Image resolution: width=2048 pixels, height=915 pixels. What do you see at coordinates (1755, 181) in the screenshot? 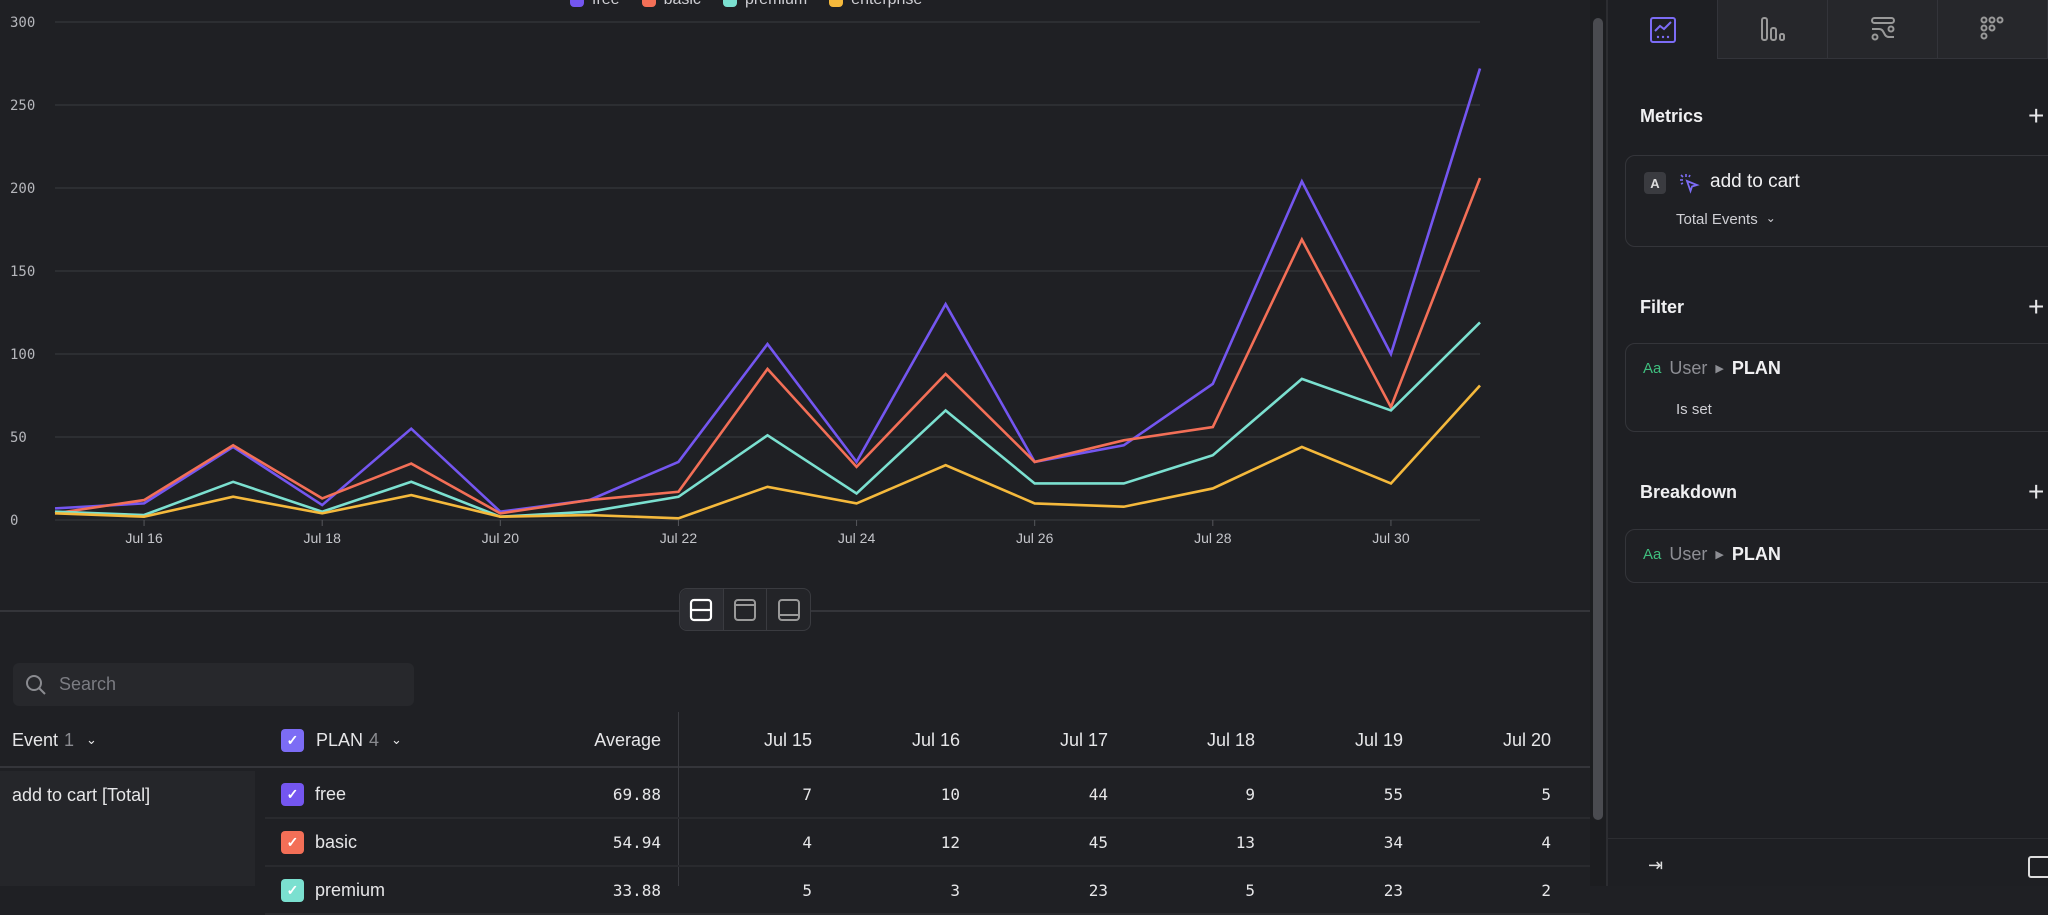
I see `metric-event-name: add to cart` at bounding box center [1755, 181].